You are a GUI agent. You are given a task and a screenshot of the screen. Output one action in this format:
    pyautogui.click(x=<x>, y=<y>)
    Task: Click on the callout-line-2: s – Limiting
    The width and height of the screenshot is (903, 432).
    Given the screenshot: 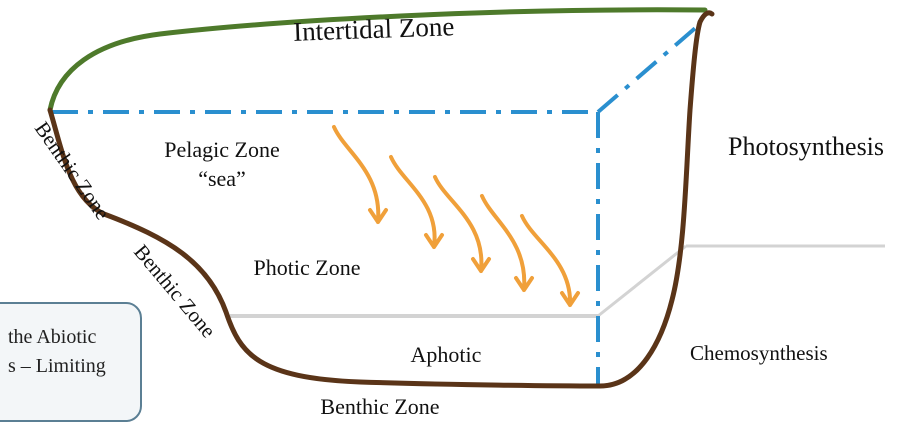 What is the action you would take?
    pyautogui.click(x=57, y=366)
    